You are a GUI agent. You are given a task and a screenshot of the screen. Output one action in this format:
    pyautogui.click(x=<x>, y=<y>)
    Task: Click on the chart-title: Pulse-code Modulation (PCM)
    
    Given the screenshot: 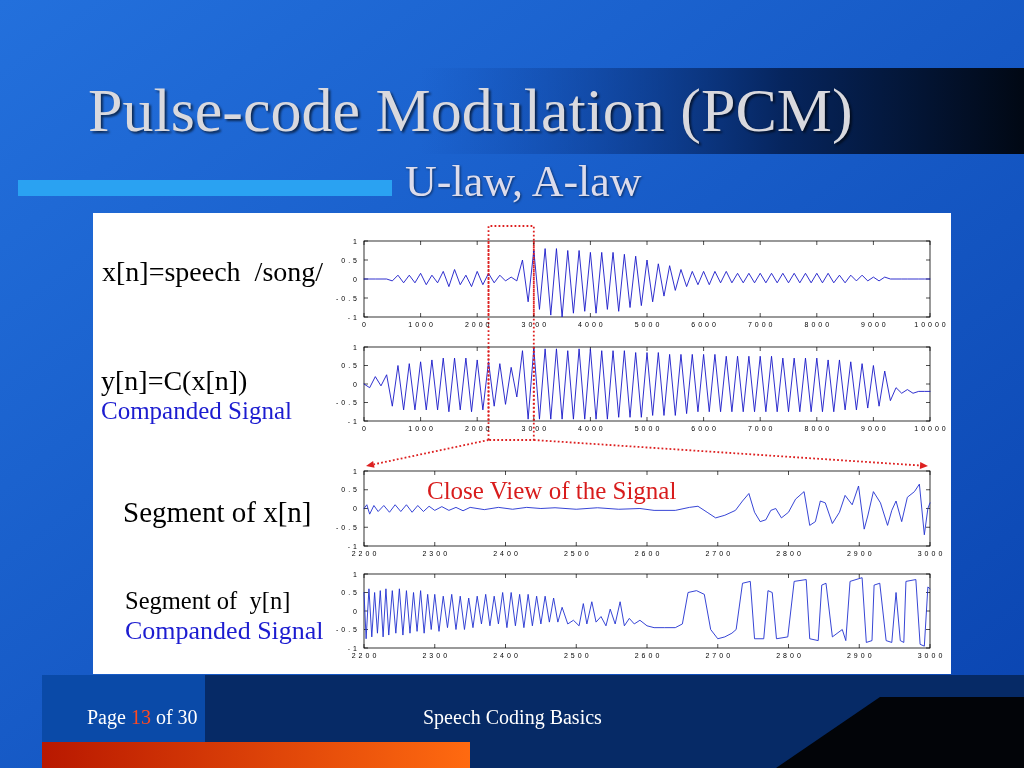 What is the action you would take?
    pyautogui.click(x=470, y=110)
    